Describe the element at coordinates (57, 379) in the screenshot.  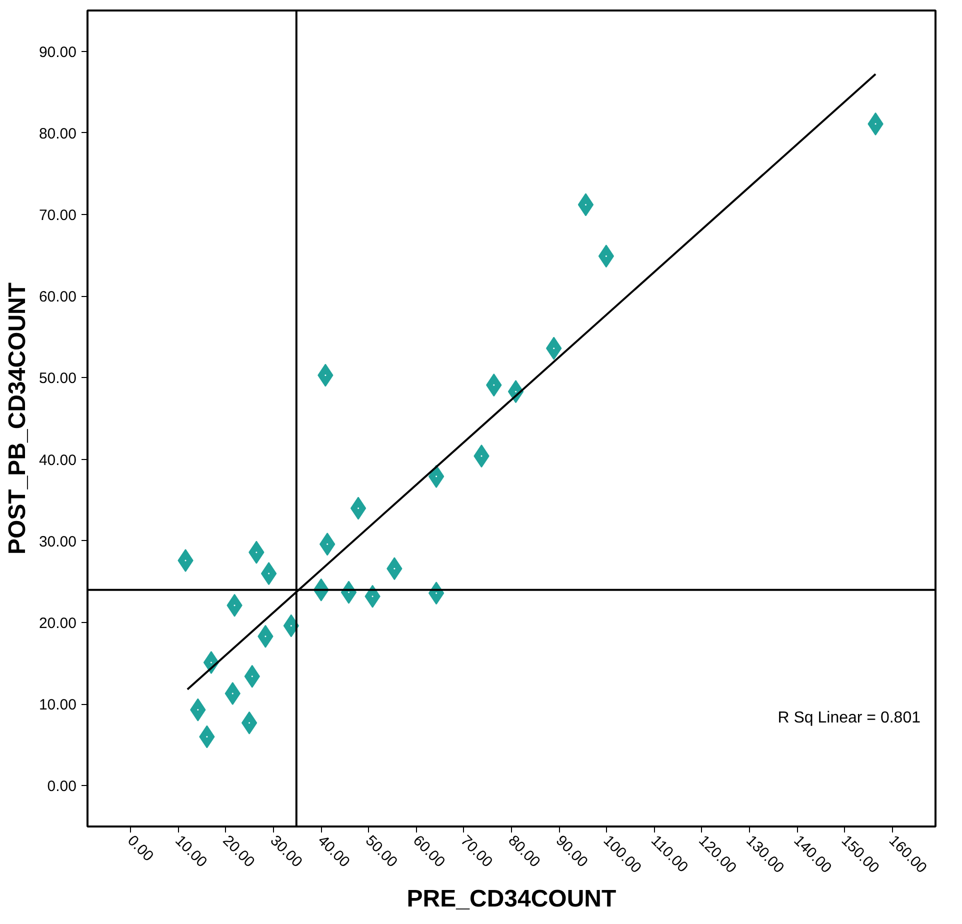
I see `y-tick-label: 50.00` at that location.